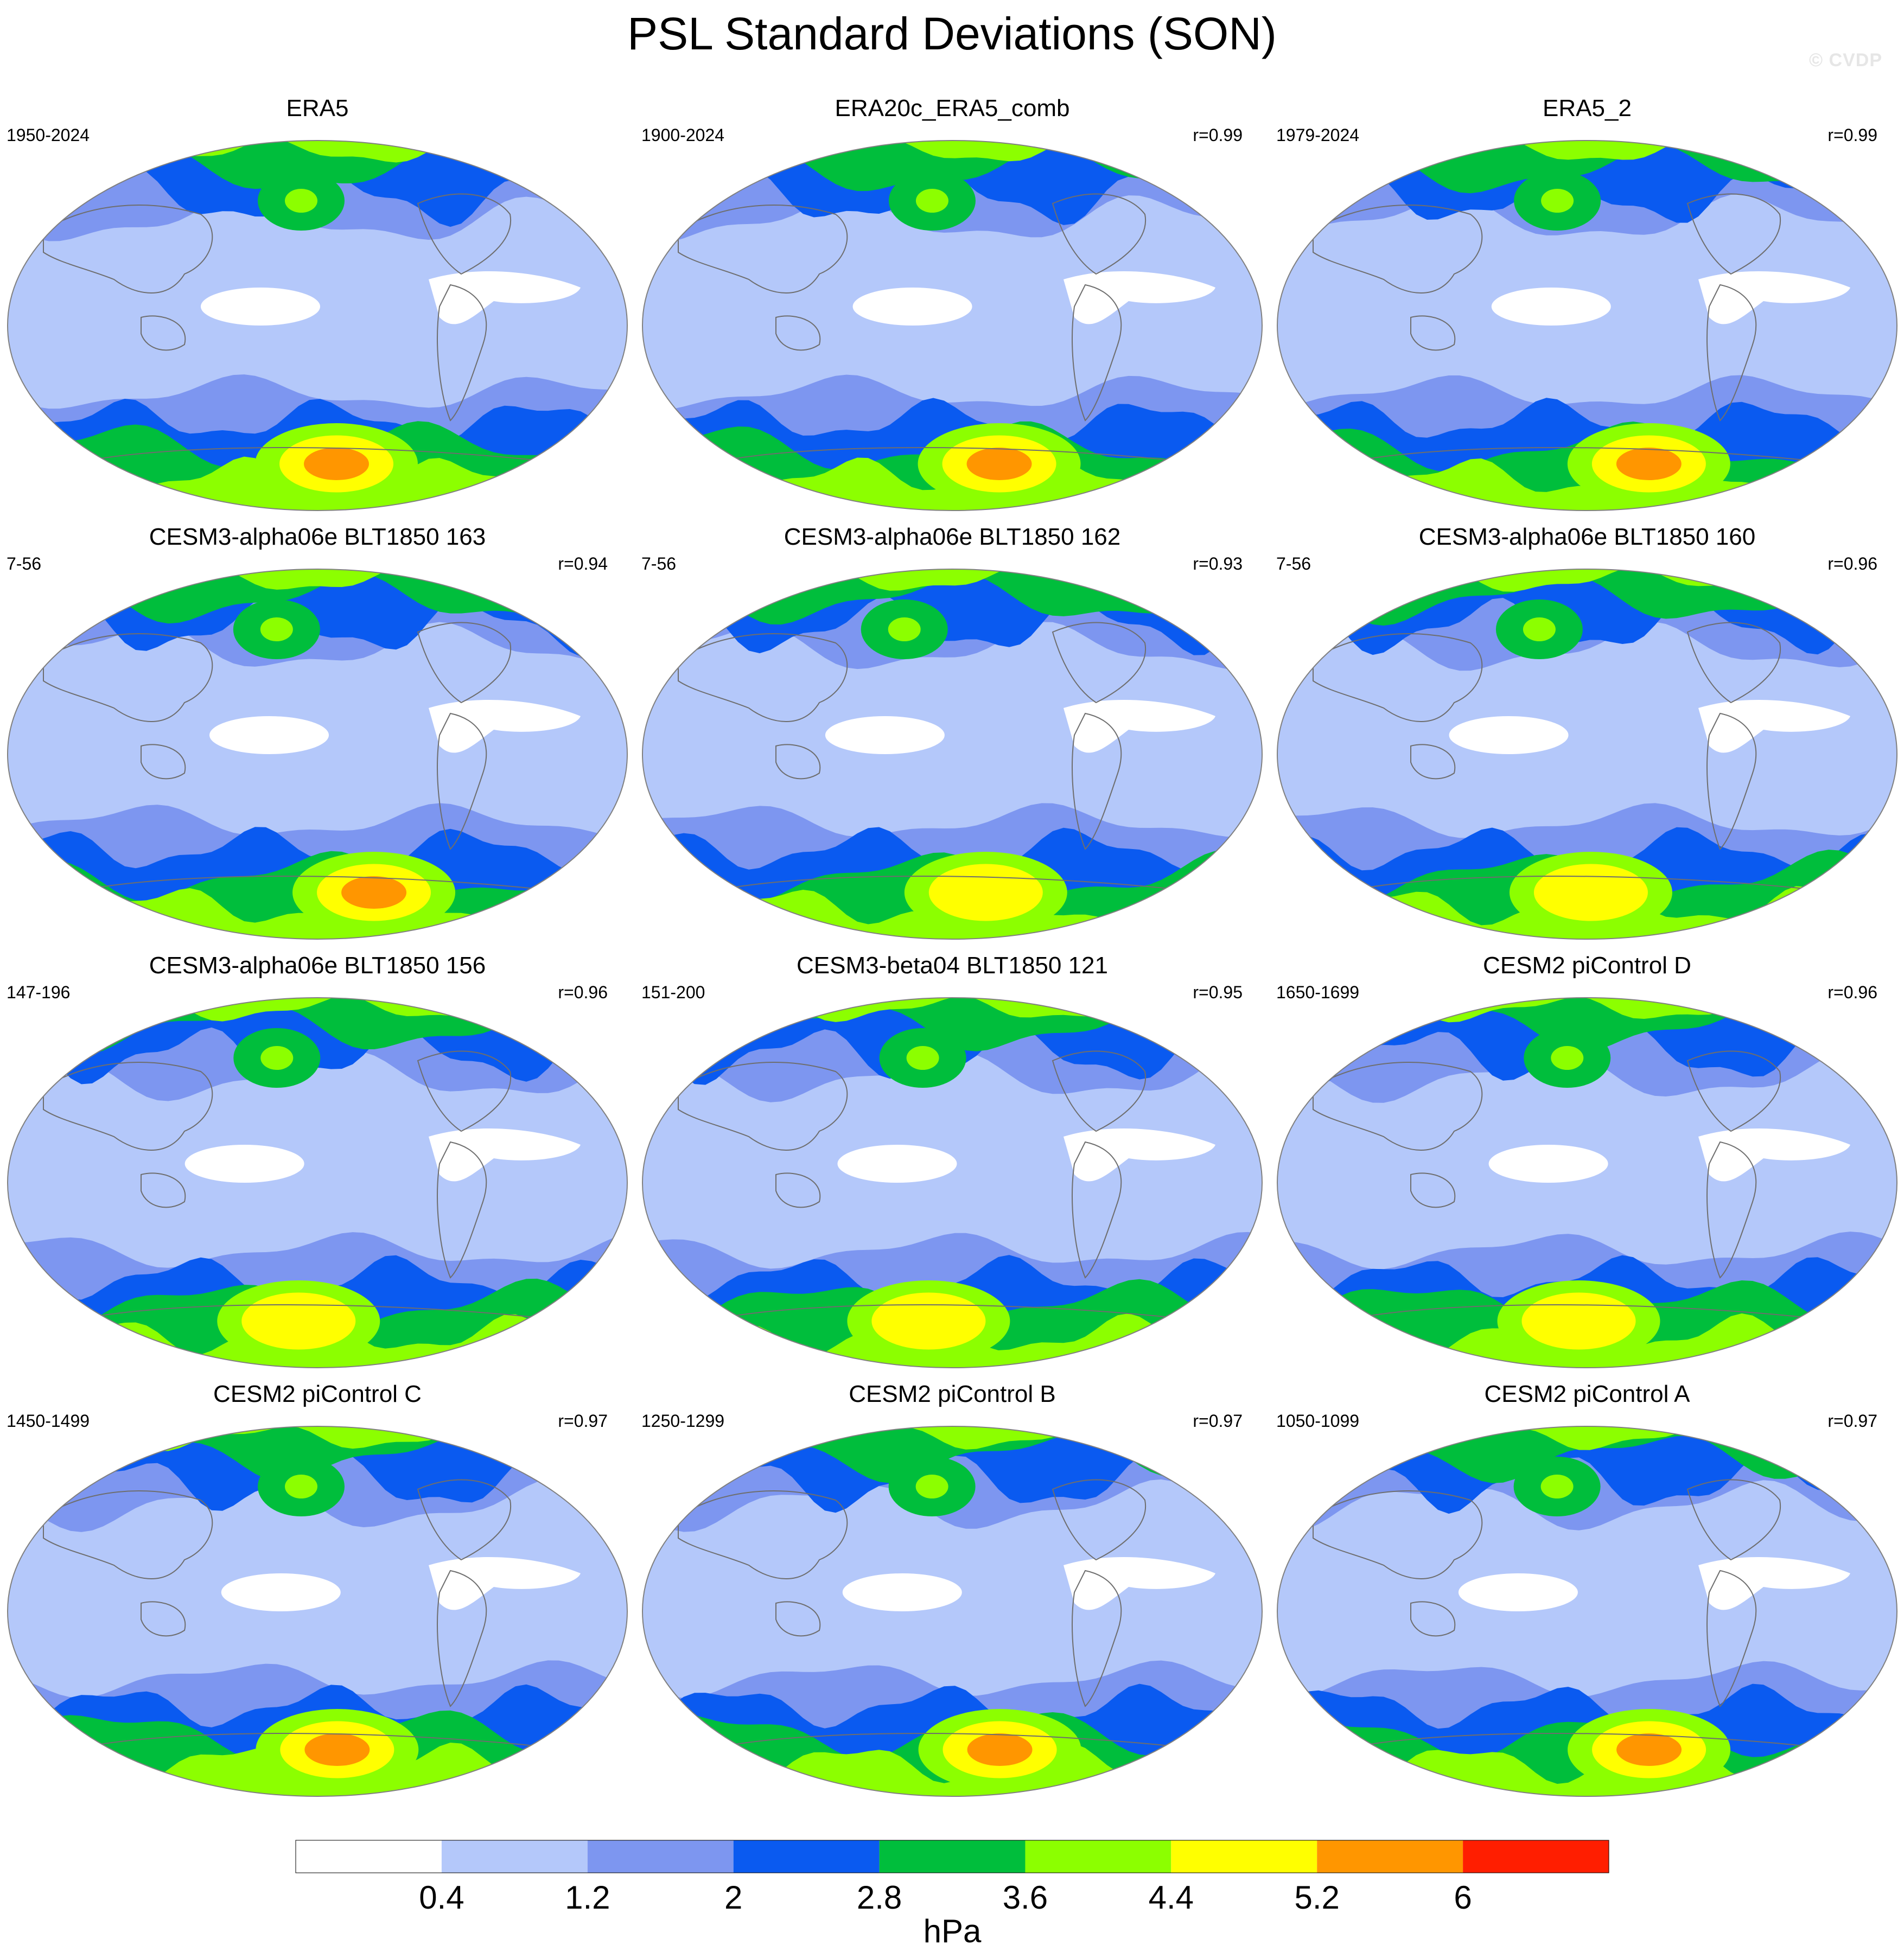 Image resolution: width=1904 pixels, height=1958 pixels. What do you see at coordinates (952, 1394) in the screenshot?
I see `panel-title: CESM2 piControl B` at bounding box center [952, 1394].